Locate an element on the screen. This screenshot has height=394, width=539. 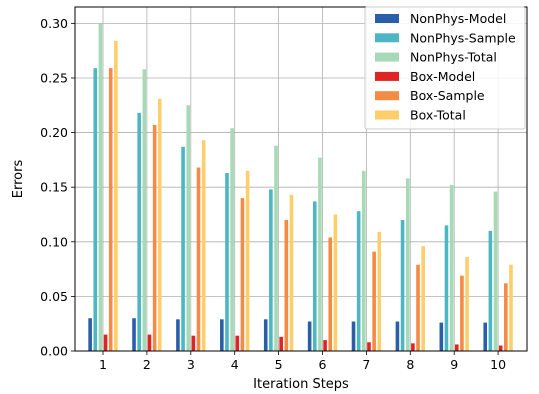
y-tick-label: 0.20 is located at coordinates (54, 132).